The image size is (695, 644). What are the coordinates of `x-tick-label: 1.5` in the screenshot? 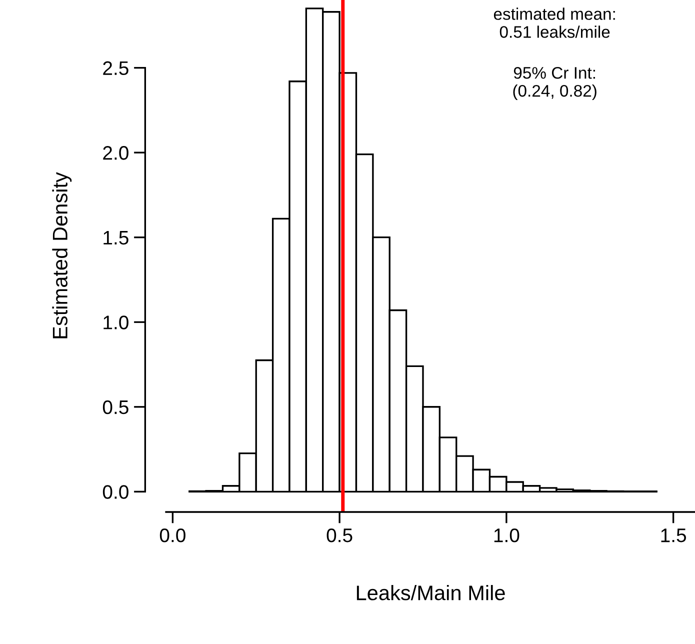 It's located at (673, 535).